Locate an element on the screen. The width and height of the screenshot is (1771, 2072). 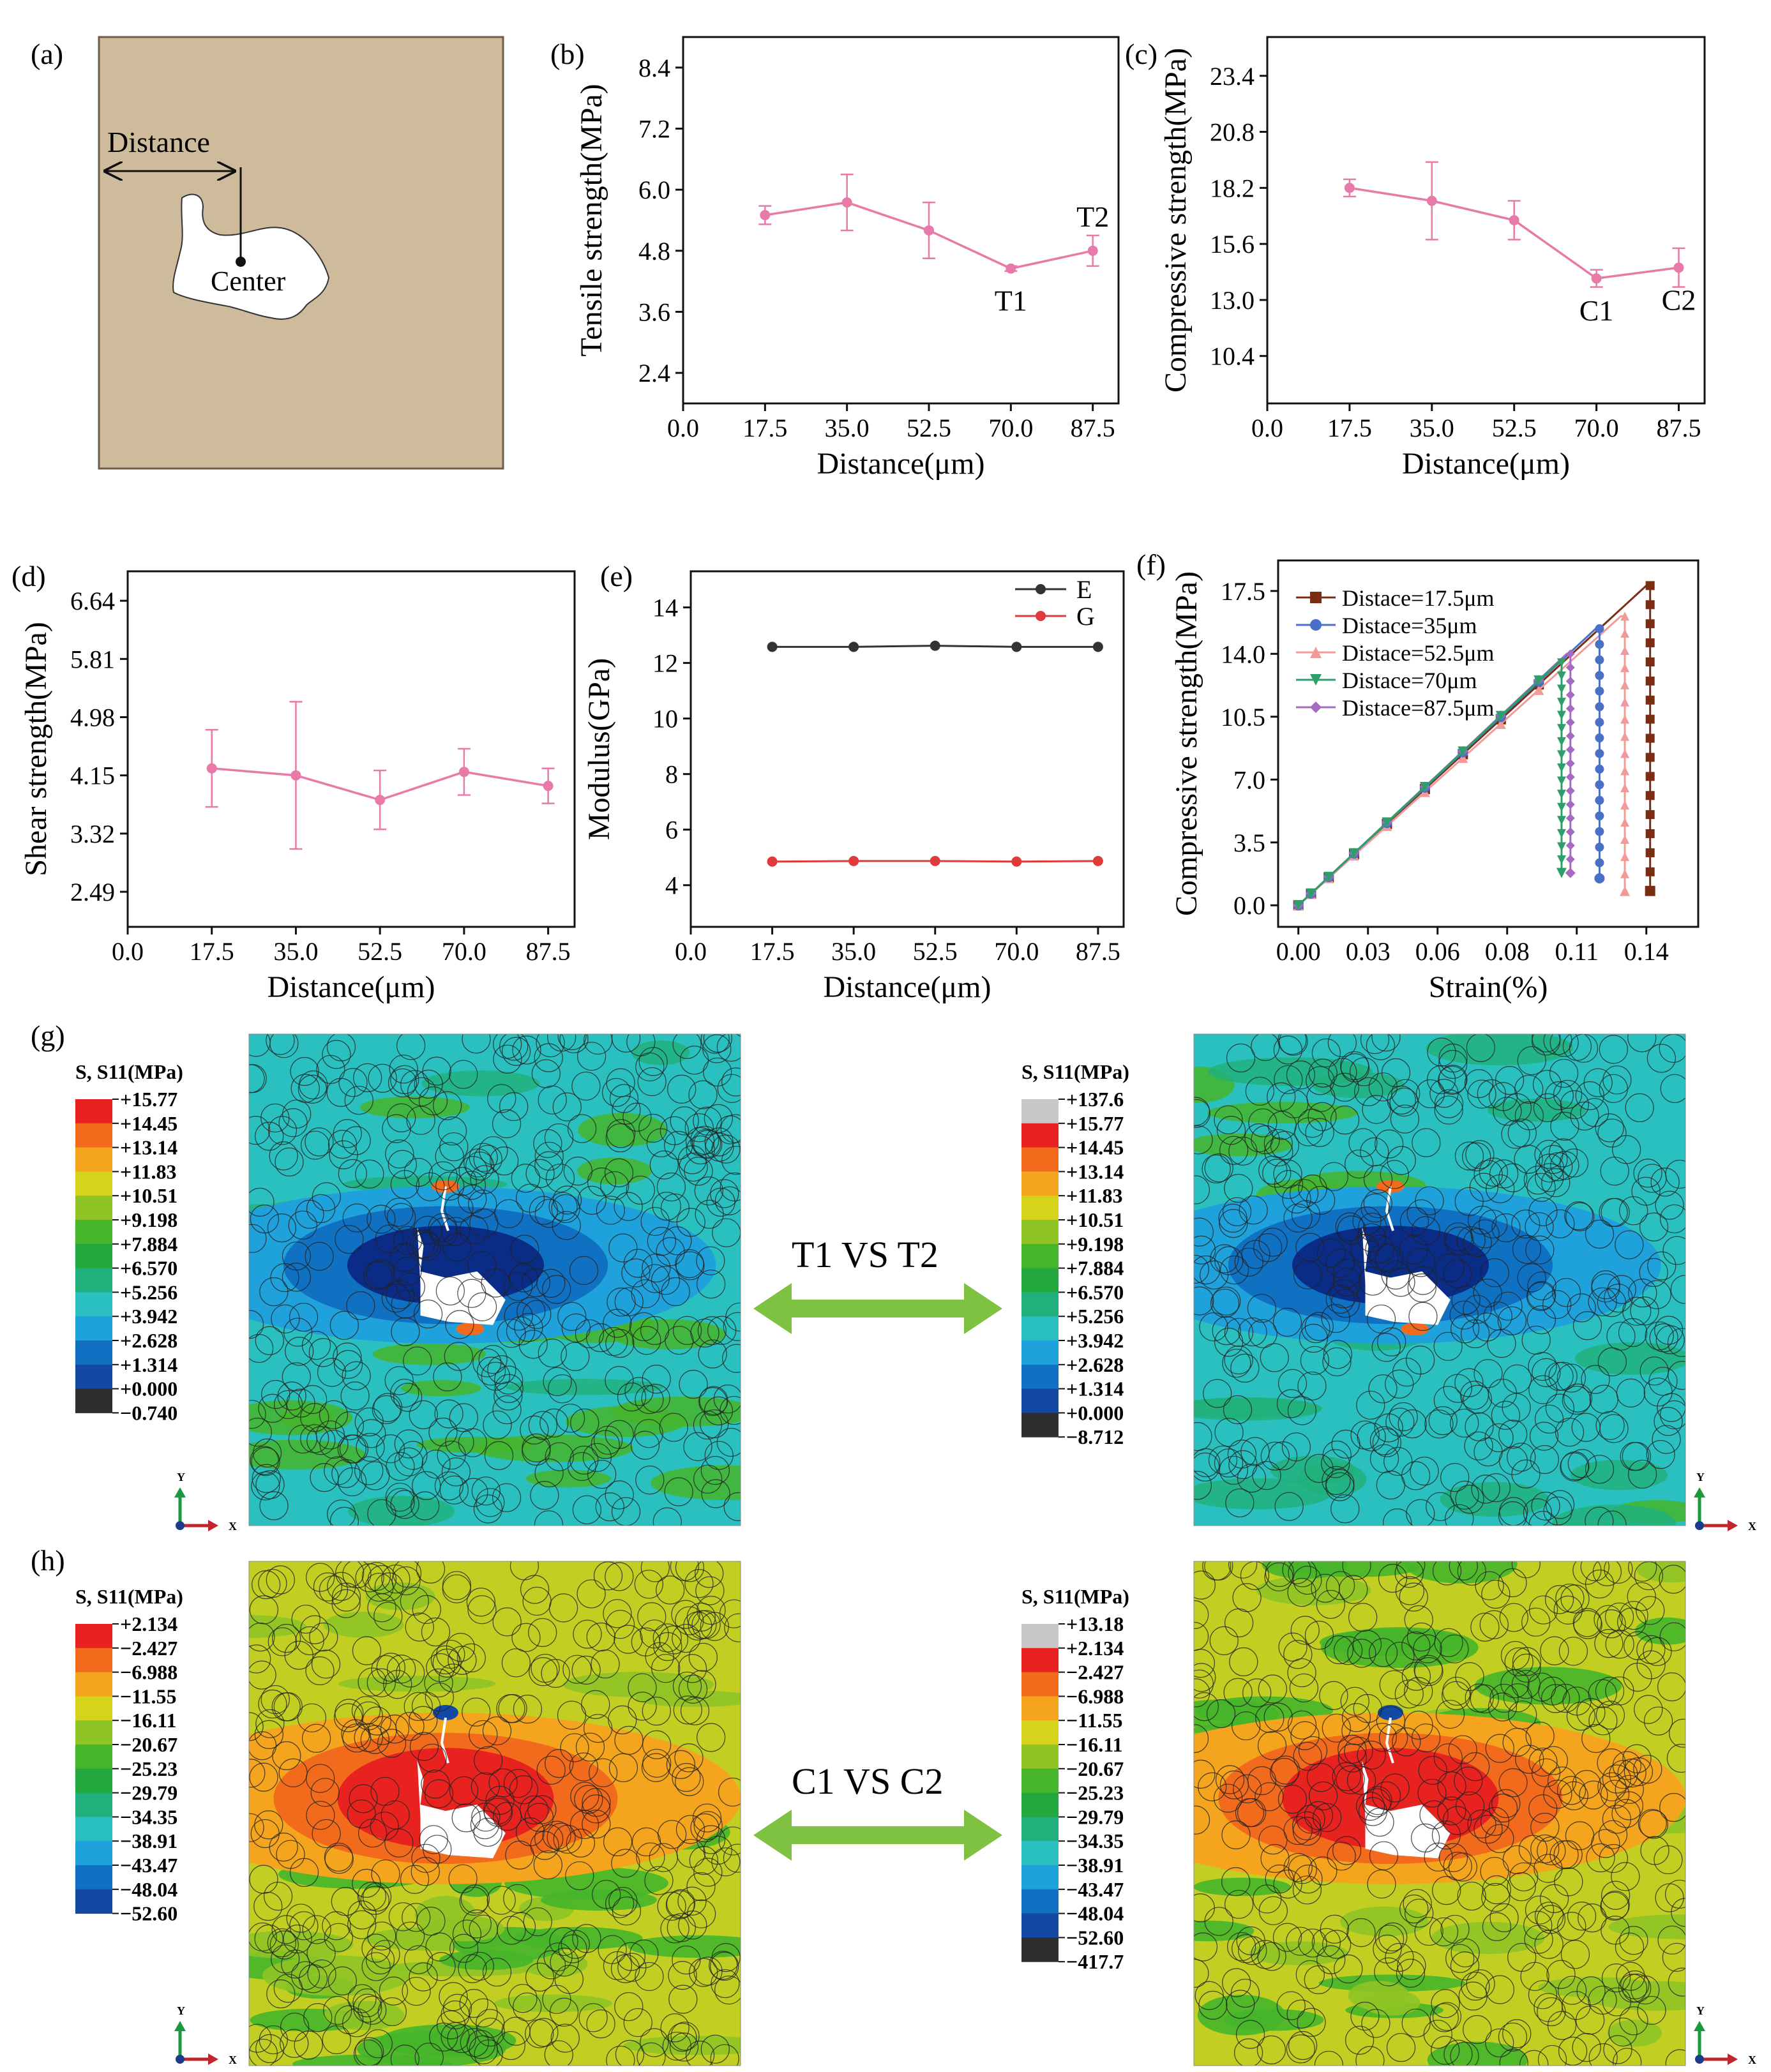
legend-label: Distace=52.5μm is located at coordinates (1418, 653).